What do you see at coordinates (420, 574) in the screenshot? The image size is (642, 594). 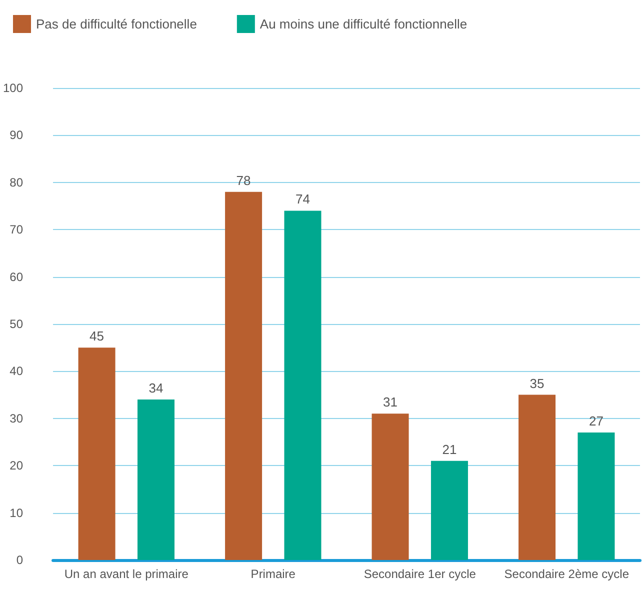 I see `x-tick-label: Secondaire 1er cycle` at bounding box center [420, 574].